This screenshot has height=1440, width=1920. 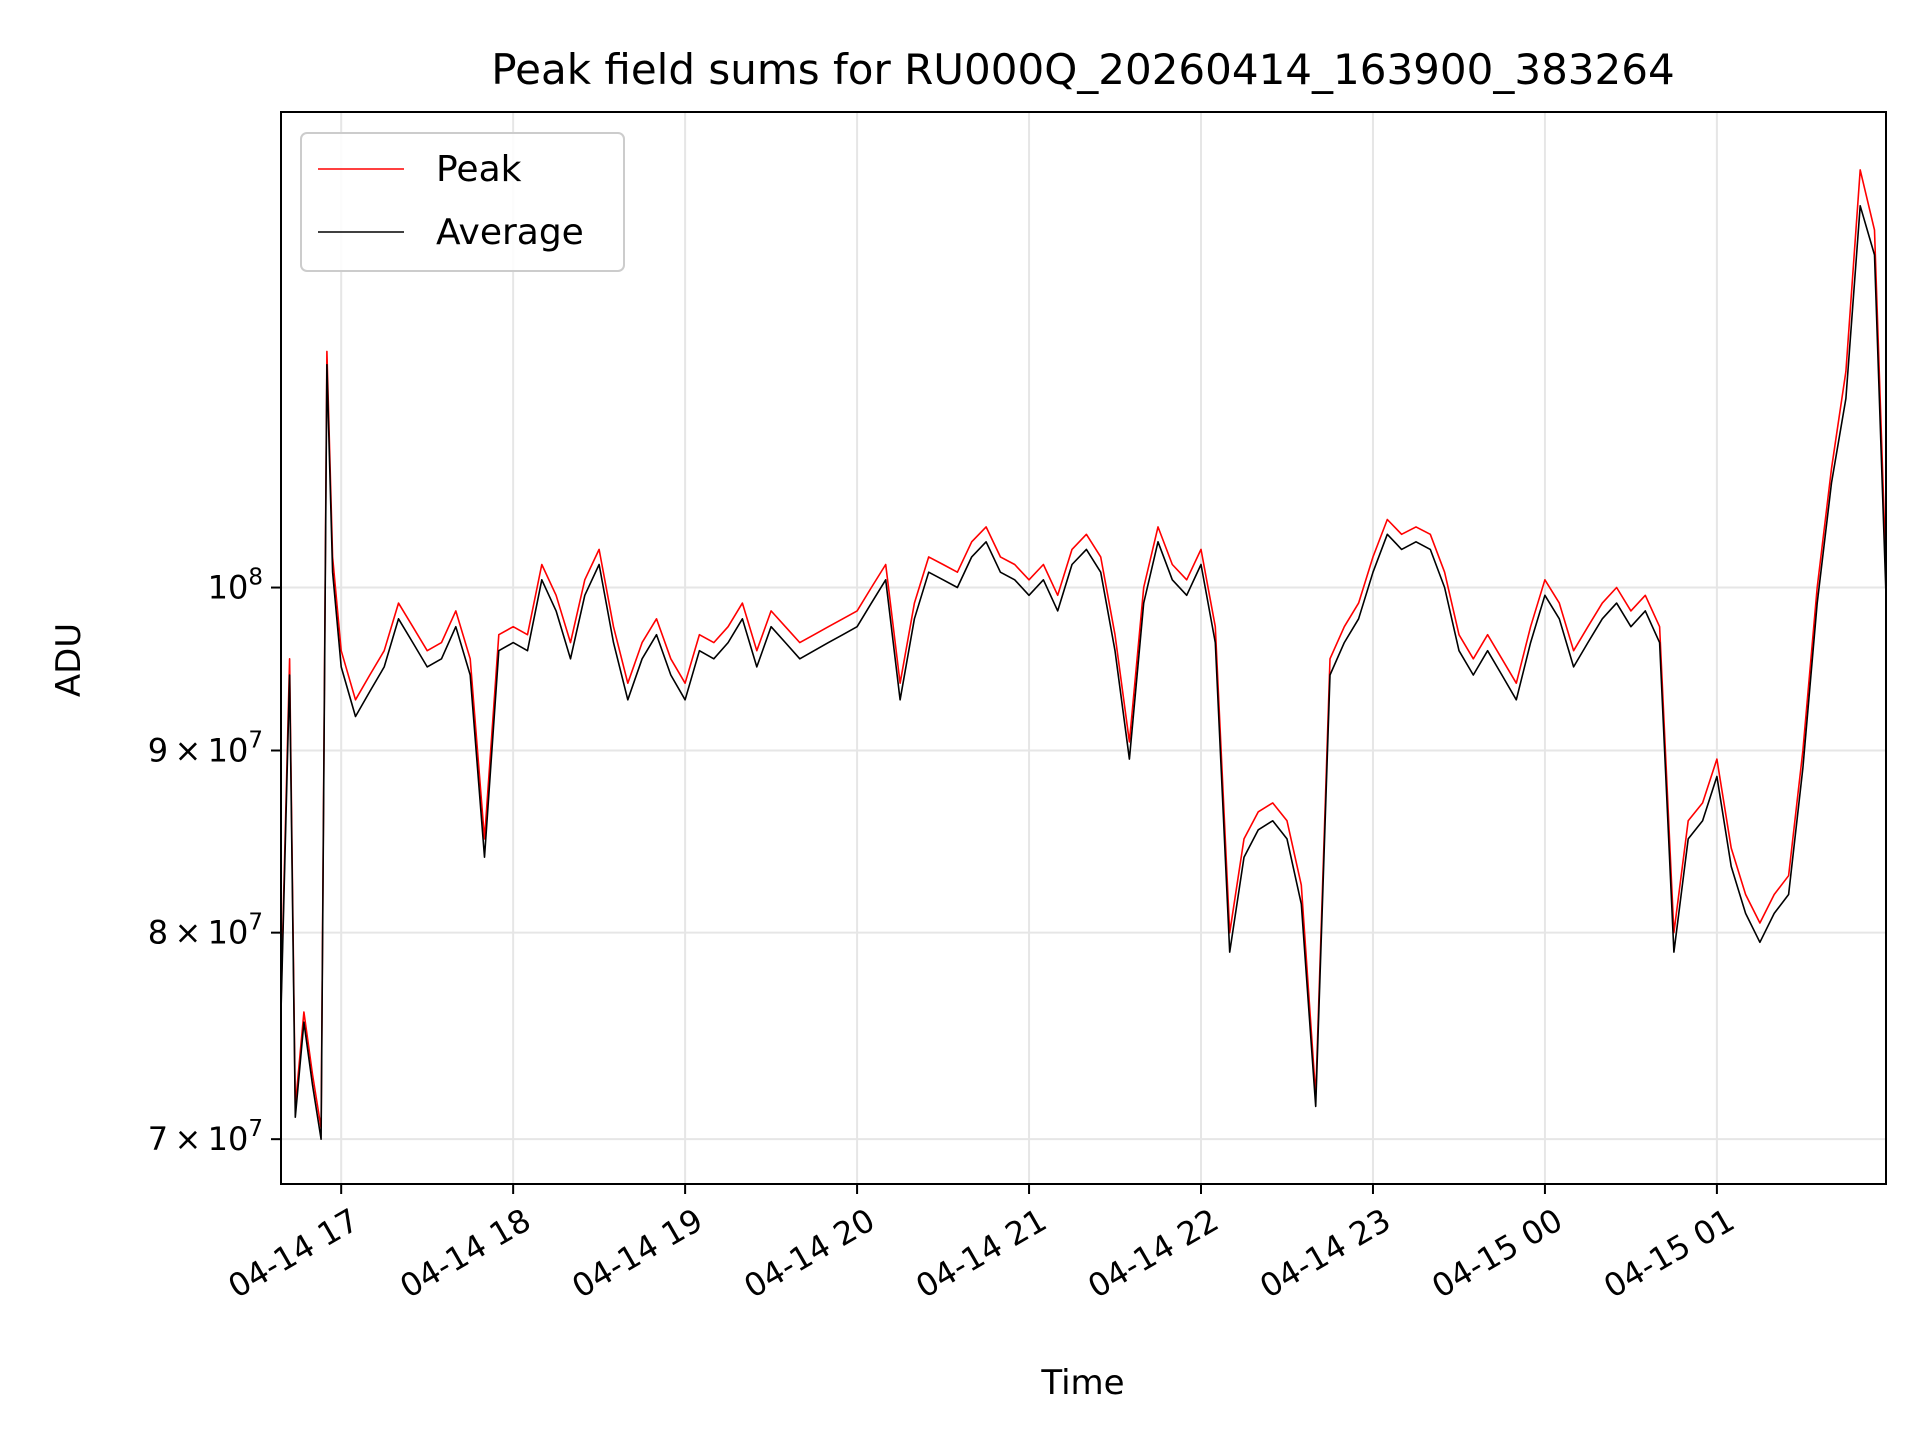 What do you see at coordinates (214, 861) in the screenshot?
I see `y-axis: 7 × 107 8 × 107 9 × 107 108` at bounding box center [214, 861].